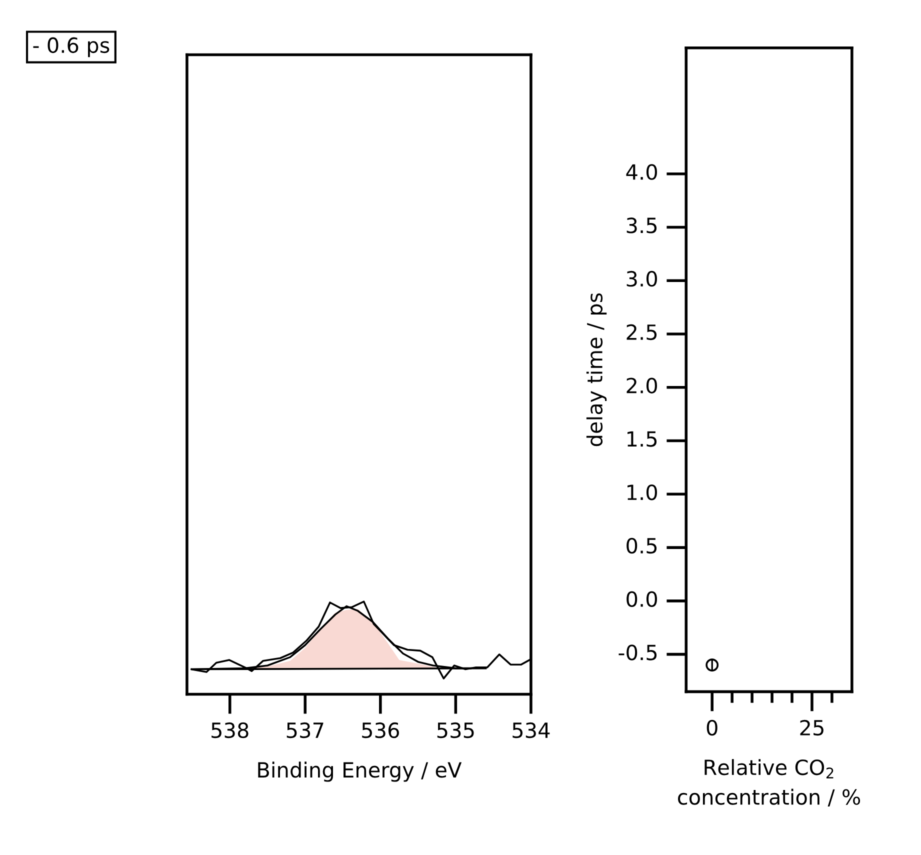 The height and width of the screenshot is (855, 921). I want to click on y-tick-label: 2.5, so click(641, 332).